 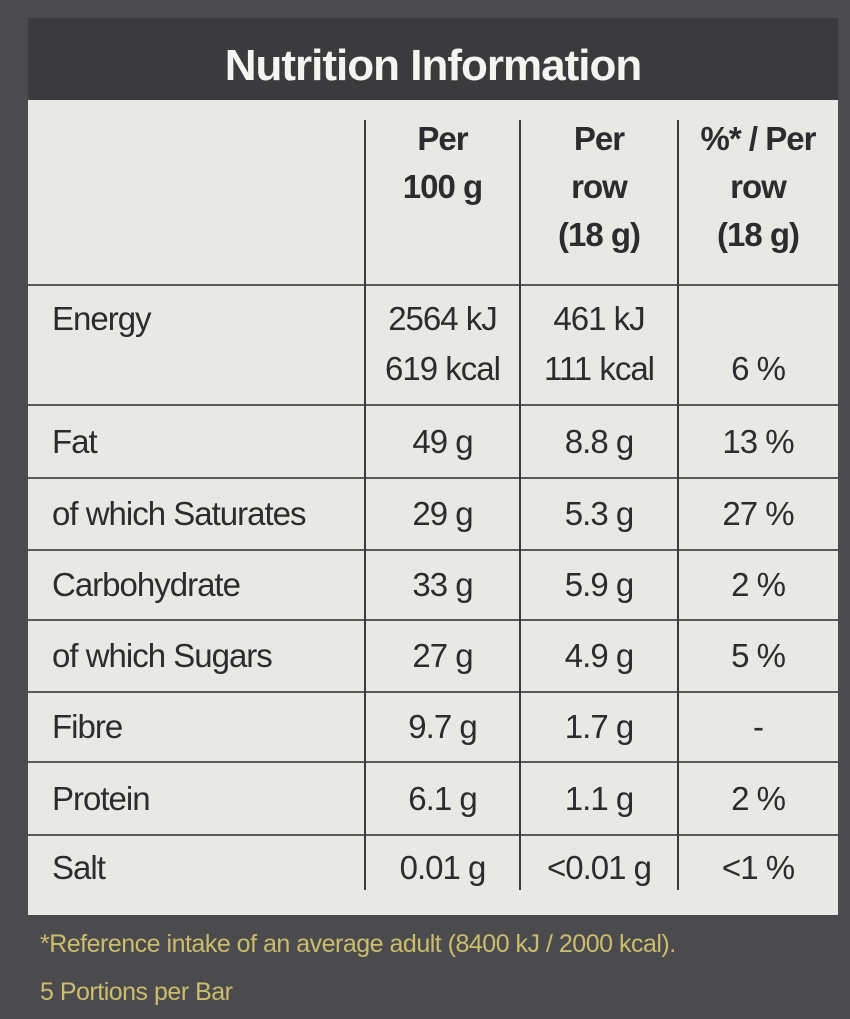 I want to click on cell-value: 27 %, so click(x=758, y=513).